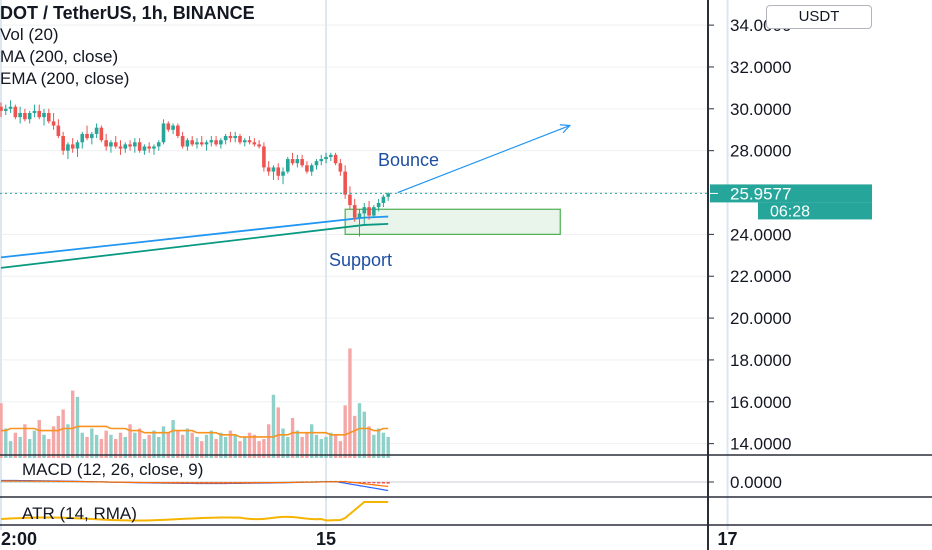 This screenshot has width=932, height=550. I want to click on y-tick-label: 16.0000, so click(760, 402).